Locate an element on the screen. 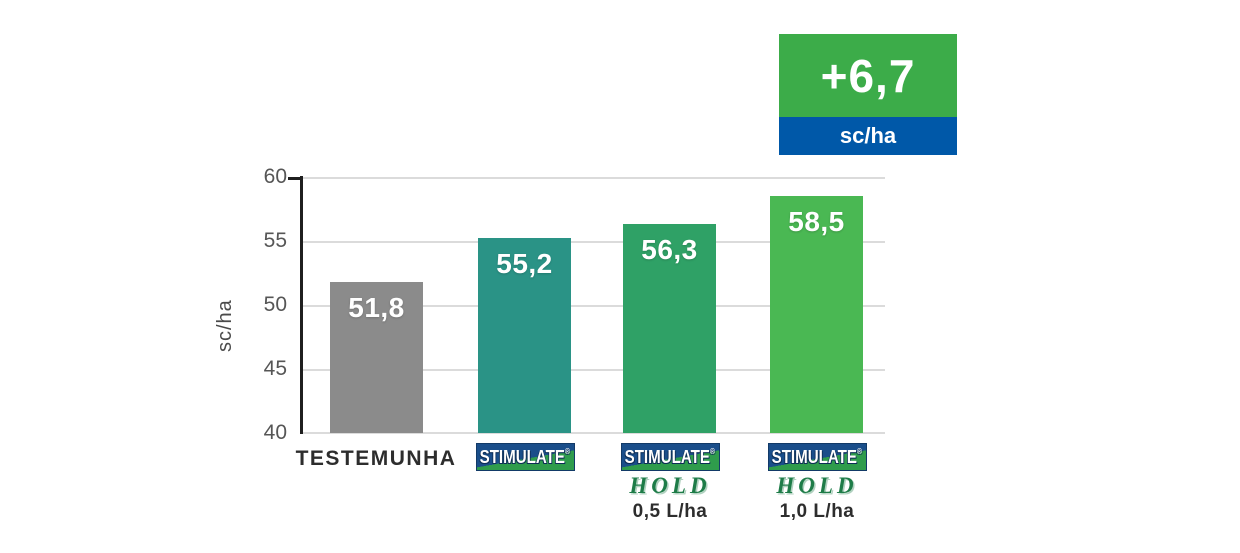 The image size is (1240, 553). x-label-stimulate: STIMULATE® is located at coordinates (525, 457).